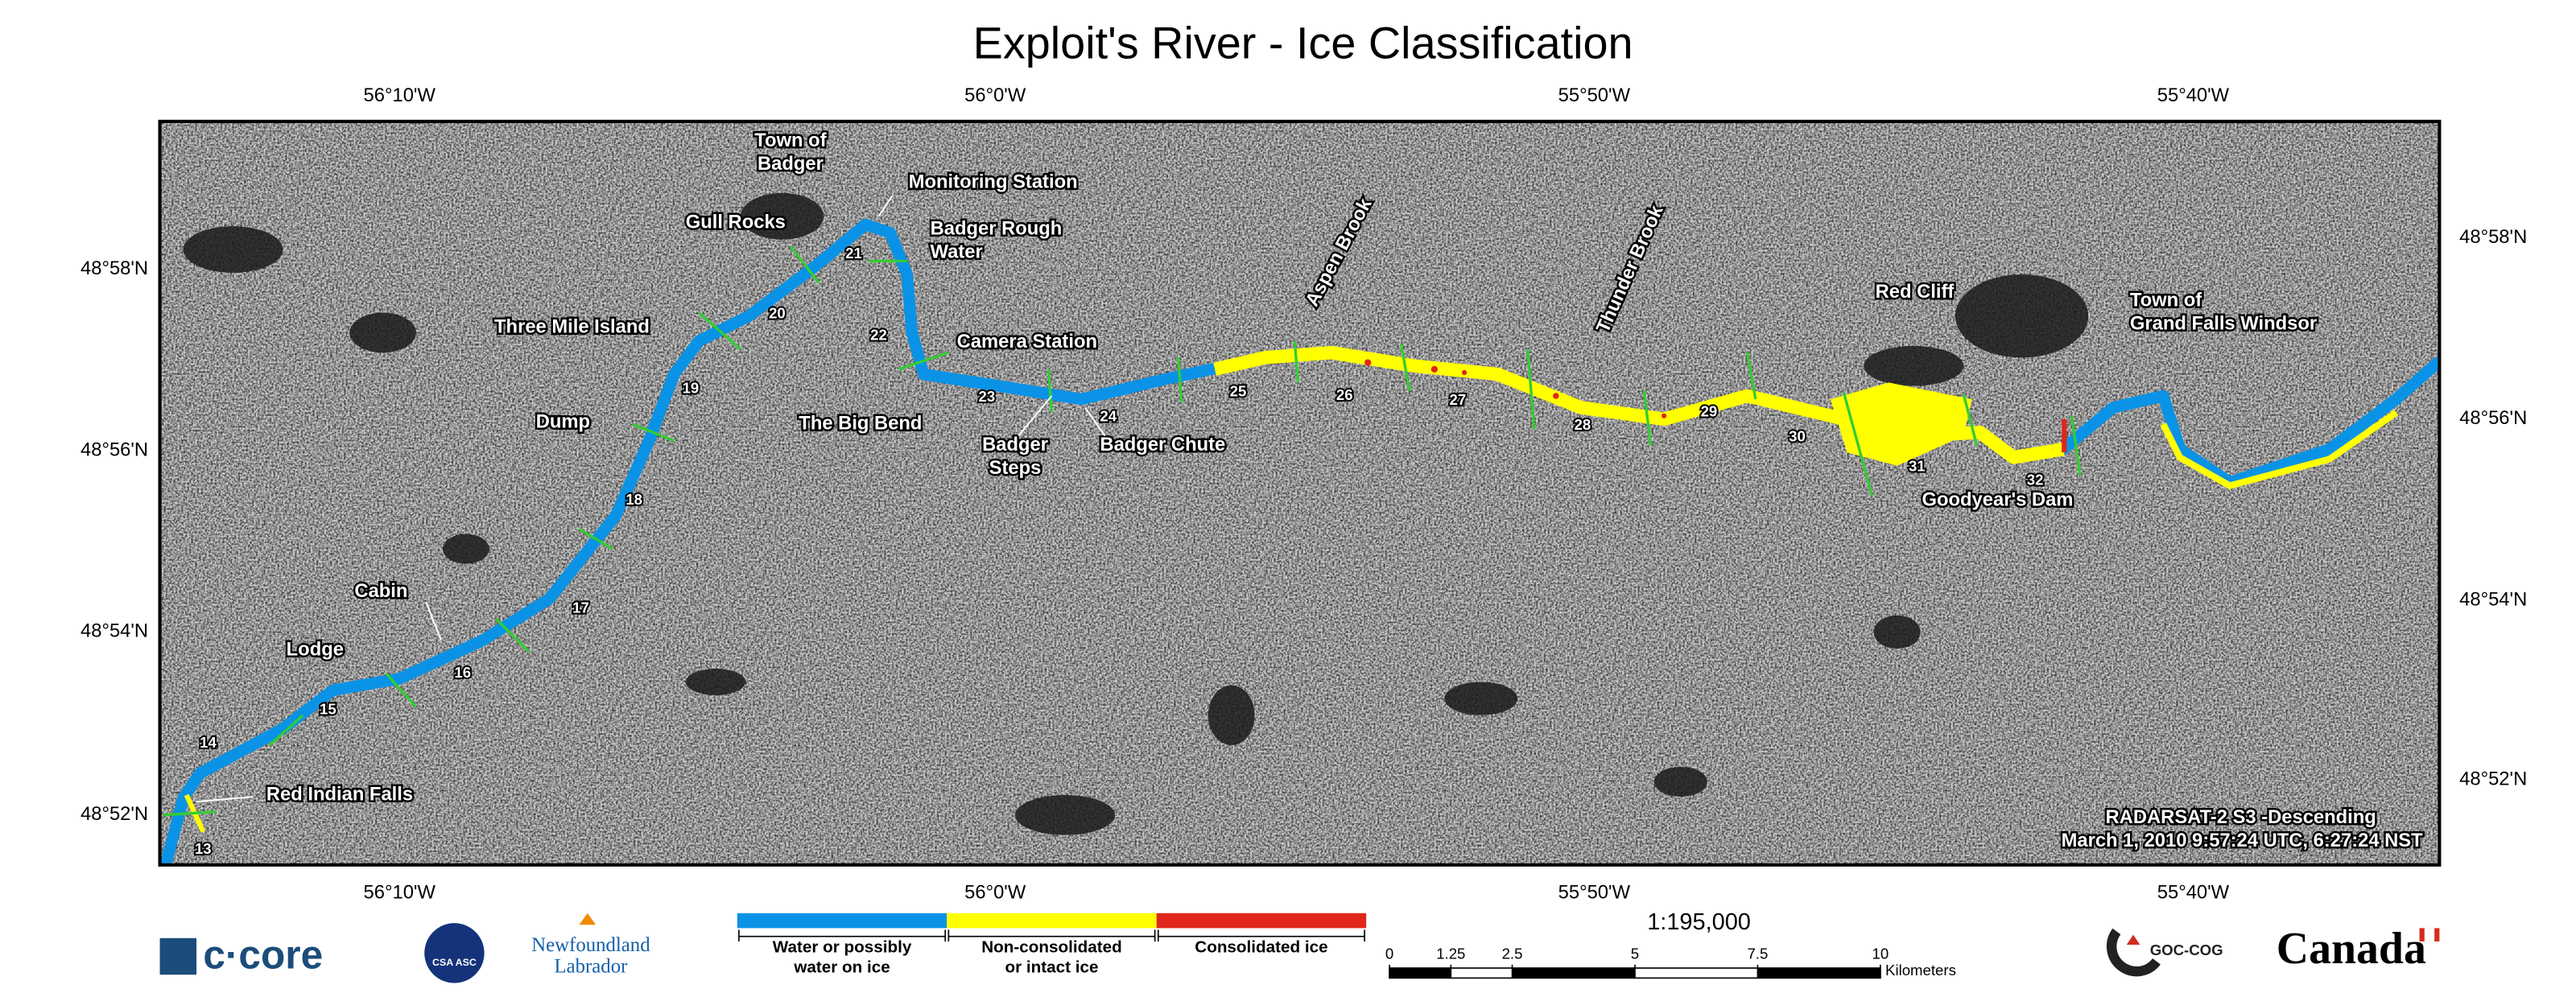 The image size is (2576, 993). What do you see at coordinates (400, 95) in the screenshot?
I see `longitude-label: 56°10'W` at bounding box center [400, 95].